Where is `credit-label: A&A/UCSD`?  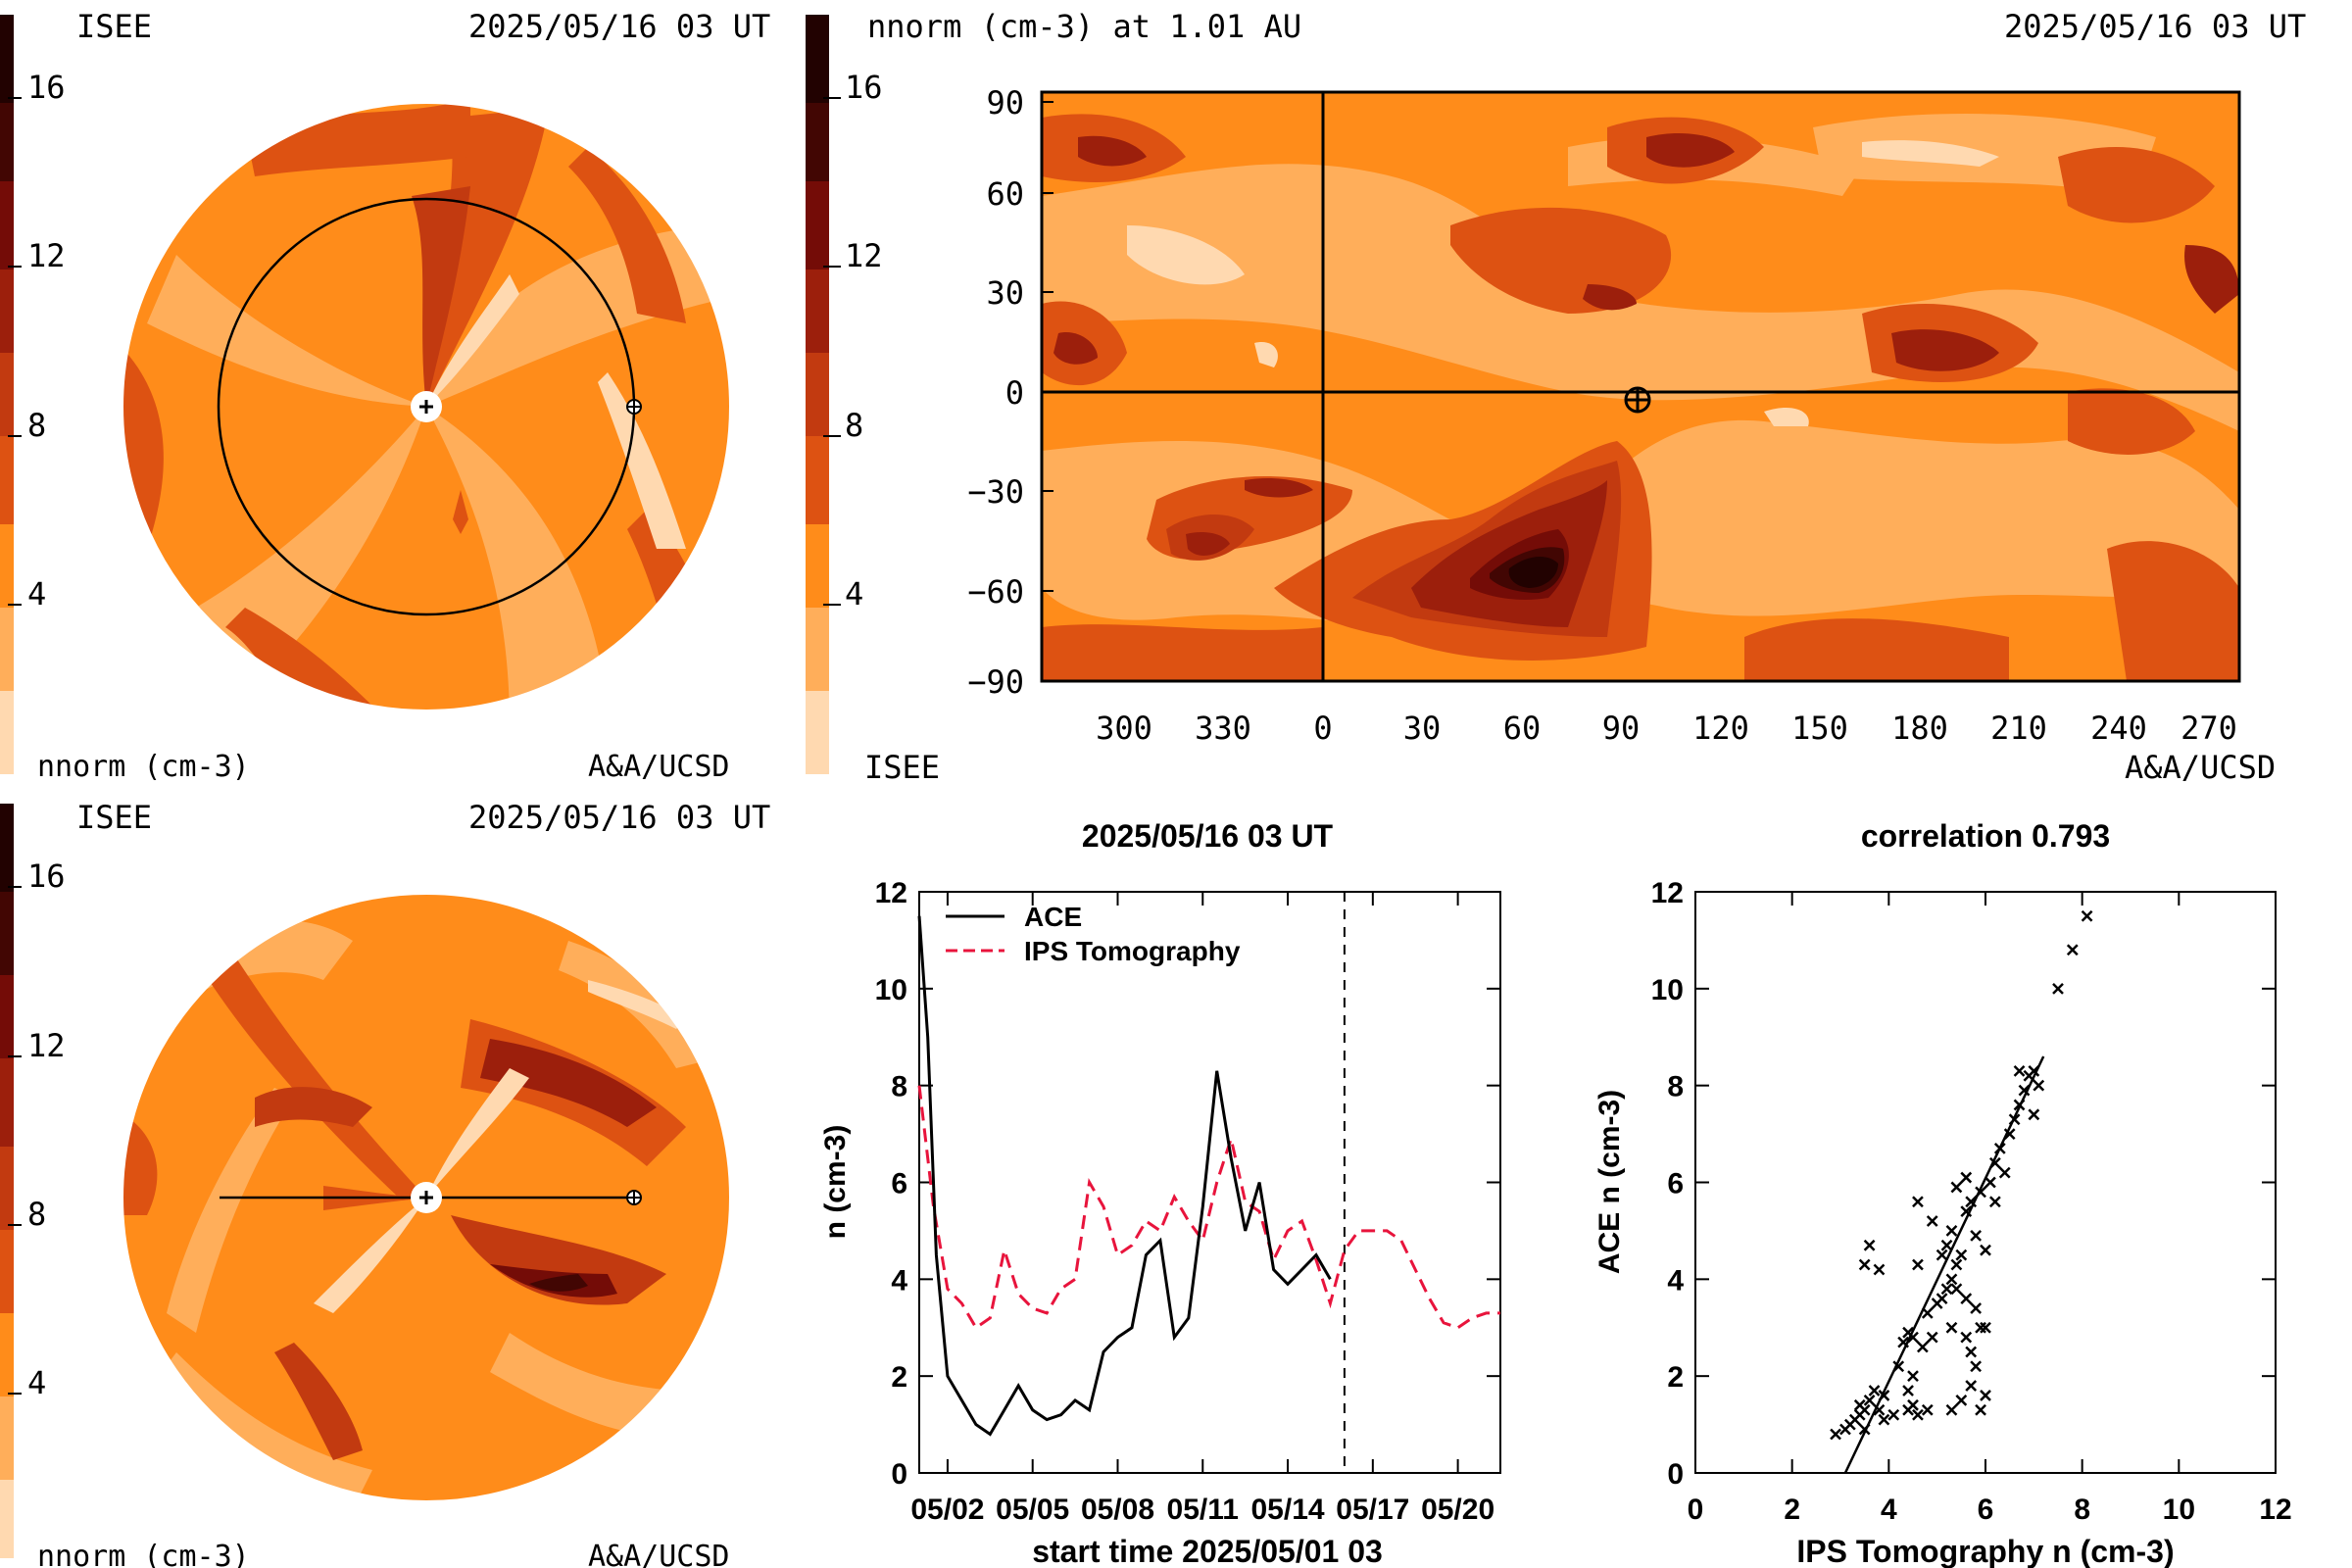
credit-label: A&A/UCSD is located at coordinates (659, 767).